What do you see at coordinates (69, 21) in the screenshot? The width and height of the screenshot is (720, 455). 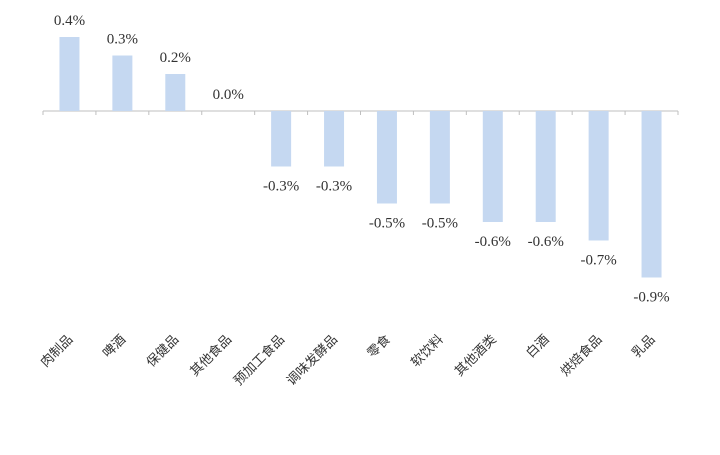 I see `data-label: 0.4%` at bounding box center [69, 21].